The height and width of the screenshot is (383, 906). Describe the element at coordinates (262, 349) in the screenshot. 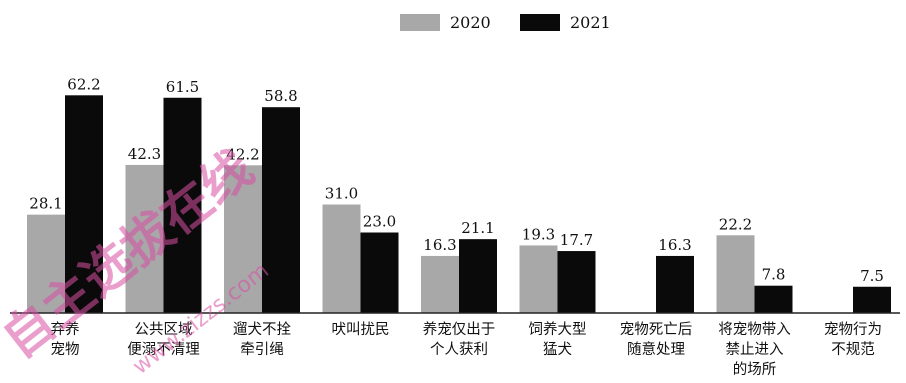

I see `category-label-2-1: 牵引绳` at that location.